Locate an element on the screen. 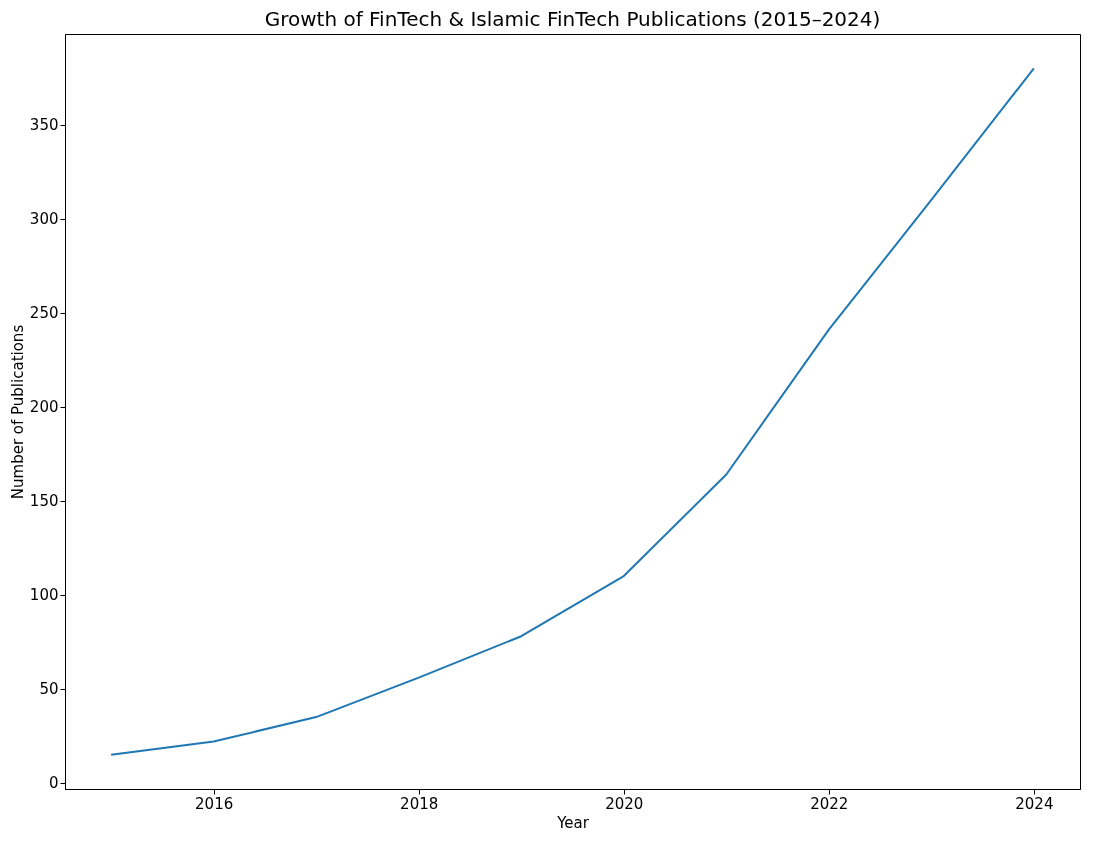 The height and width of the screenshot is (857, 1109). y-tick-label: 0 is located at coordinates (53, 783).